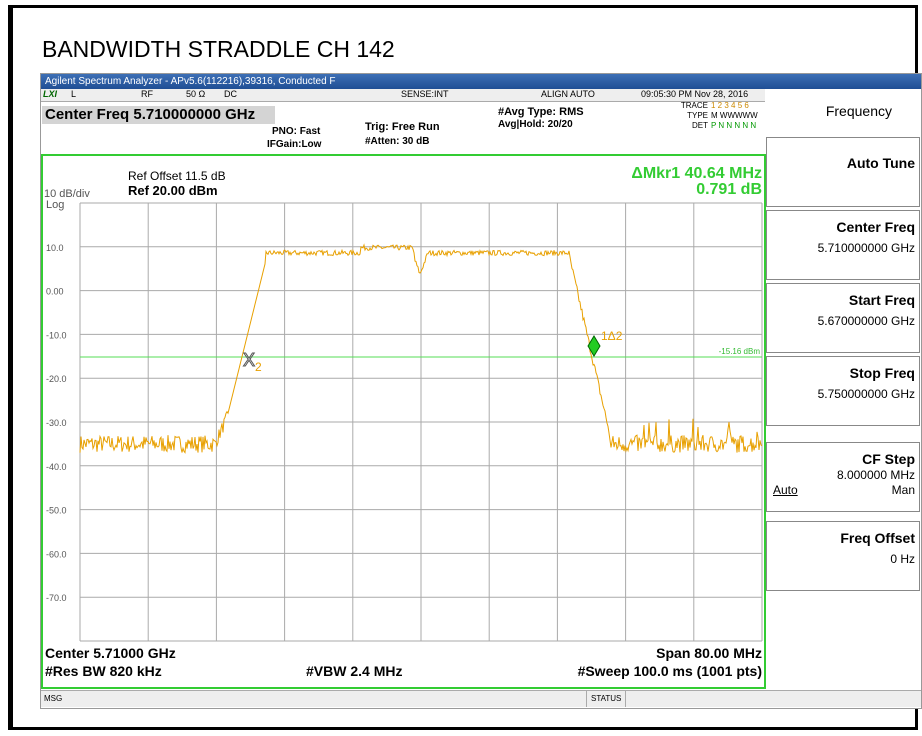 The width and height of the screenshot is (922, 736). Describe the element at coordinates (866, 248) in the screenshot. I see `softkey-value: 5.710000000 GHz` at that location.